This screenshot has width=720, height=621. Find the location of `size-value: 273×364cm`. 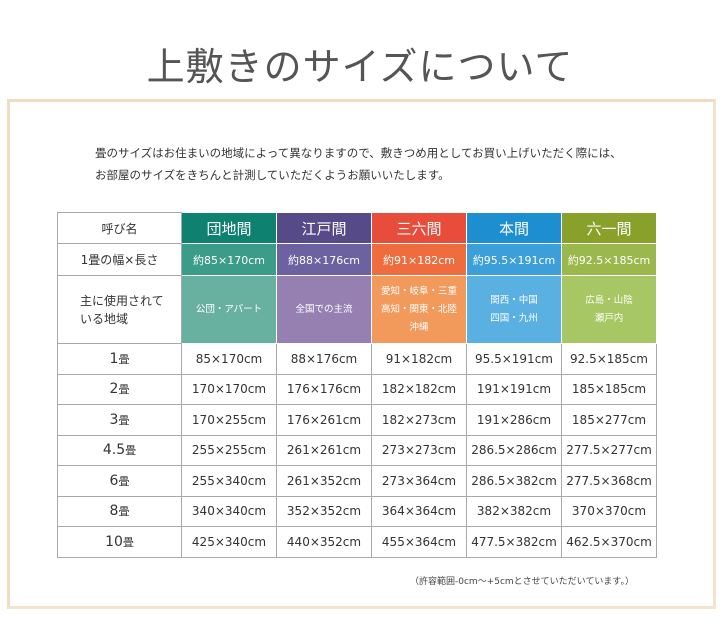

size-value: 273×364cm is located at coordinates (419, 481).